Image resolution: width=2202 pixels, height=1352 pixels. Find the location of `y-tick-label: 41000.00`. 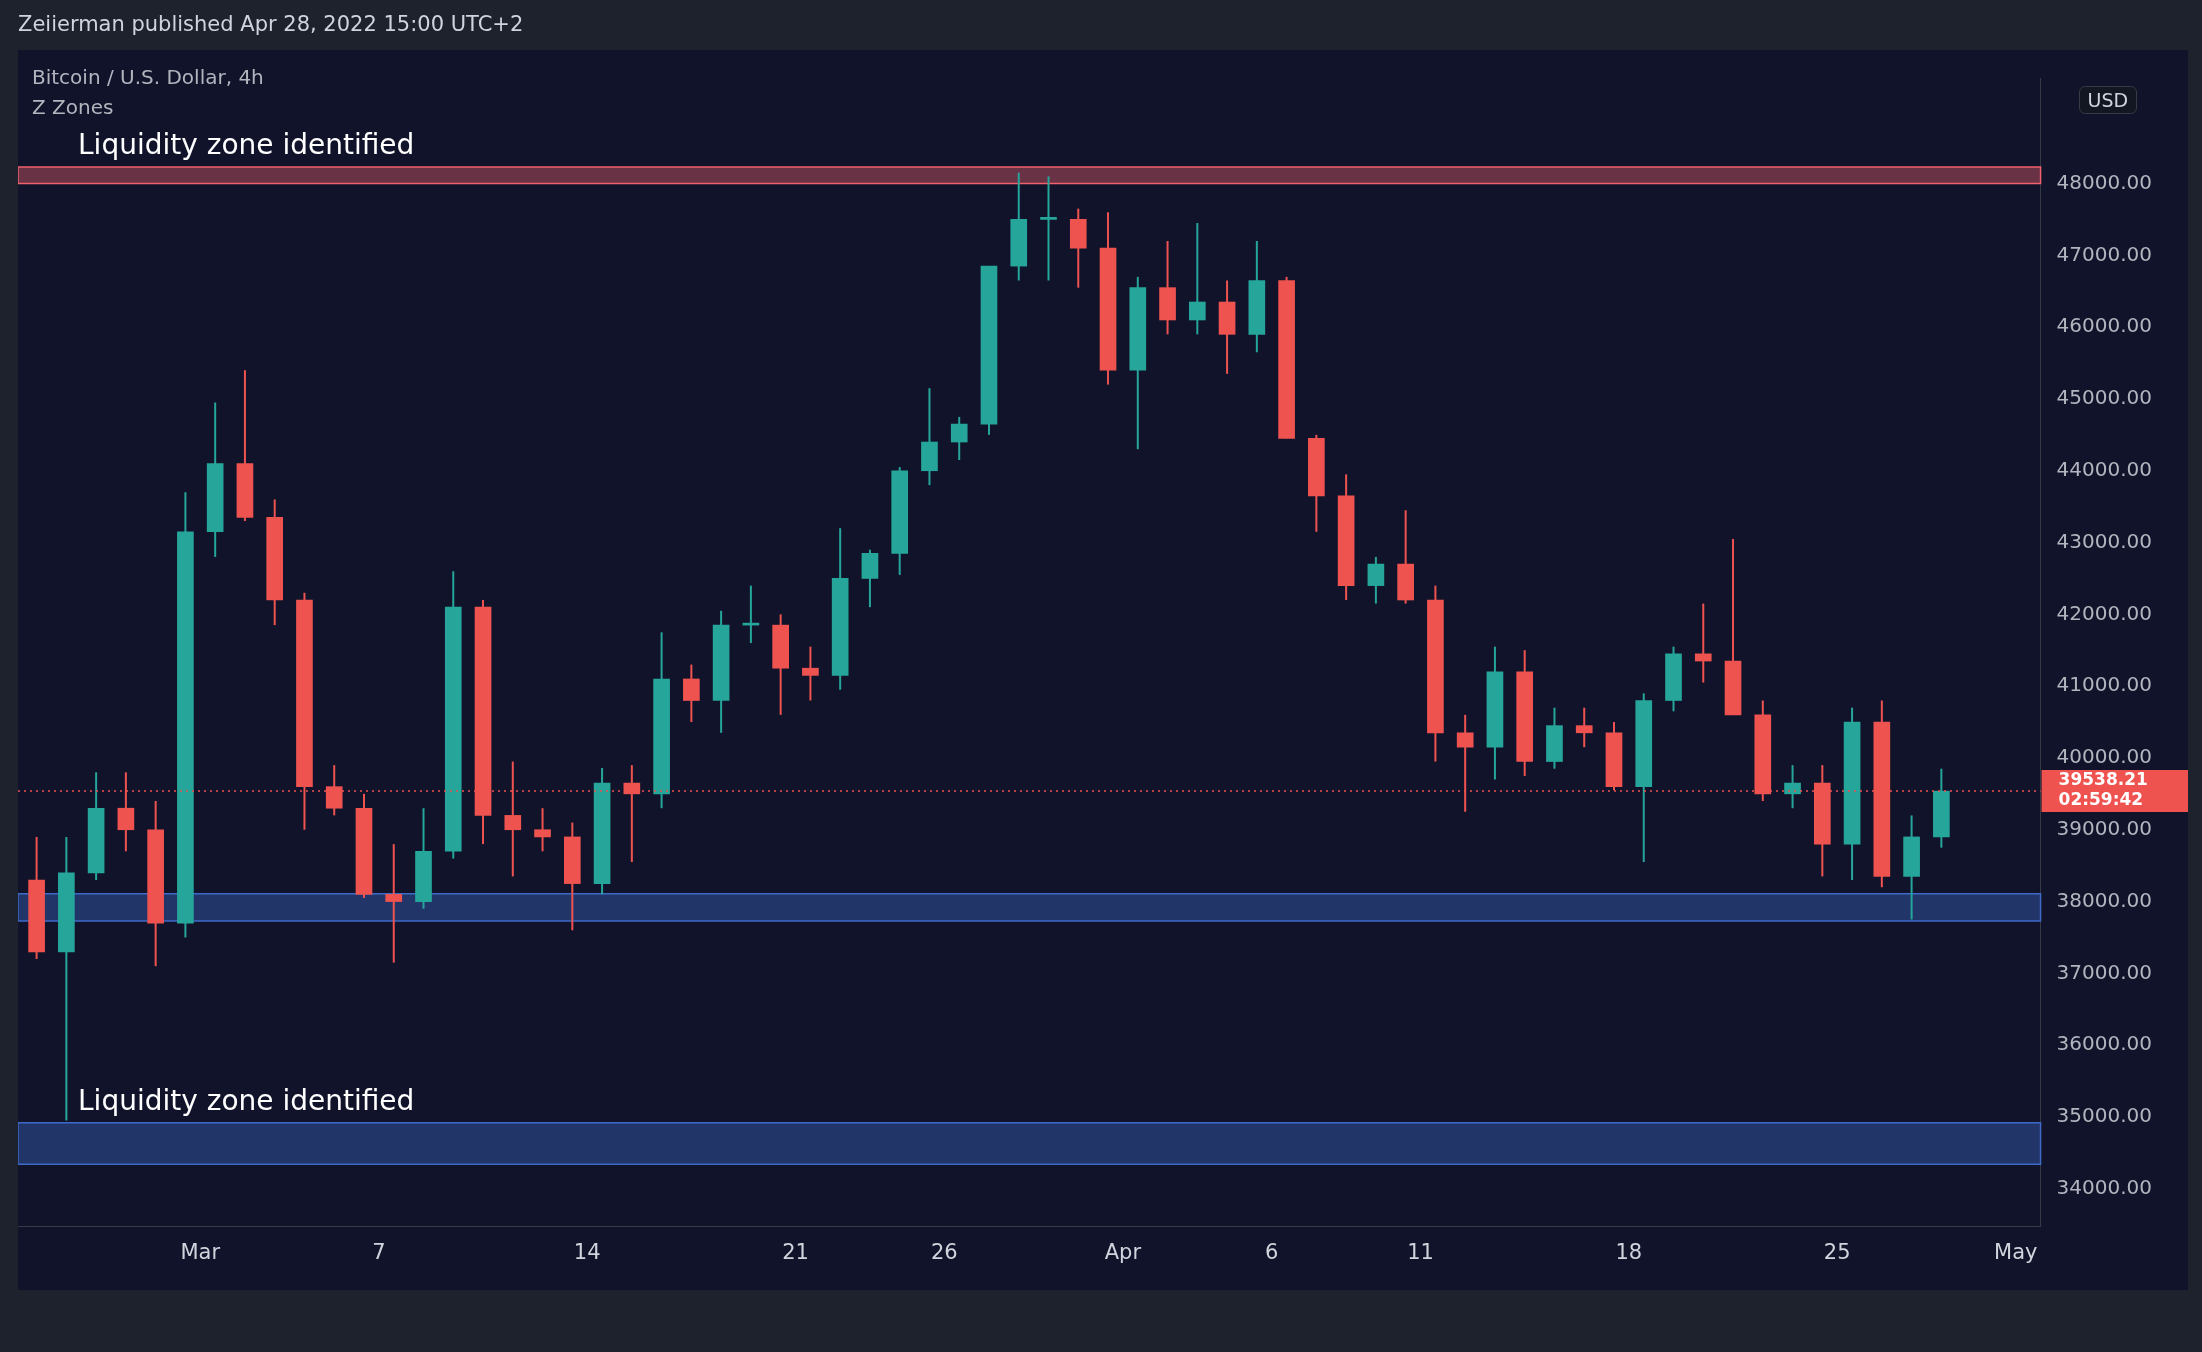

y-tick-label: 41000.00 is located at coordinates (2104, 684).